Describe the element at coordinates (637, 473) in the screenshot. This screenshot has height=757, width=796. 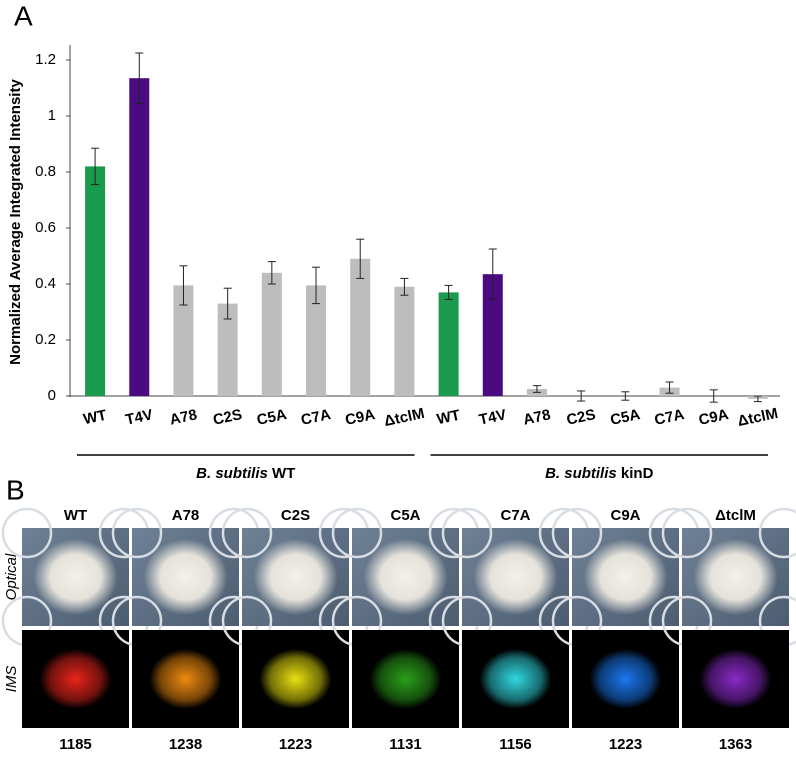
I see `group-strain: kinD` at that location.